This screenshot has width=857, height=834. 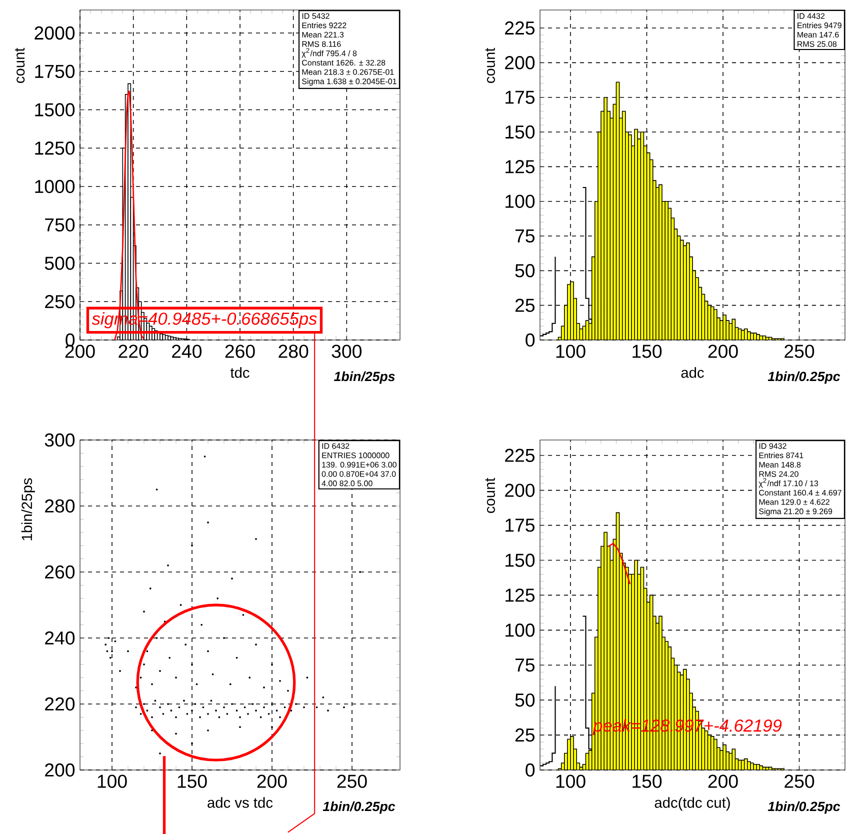 I want to click on x-axis-title: tdc, so click(x=240, y=372).